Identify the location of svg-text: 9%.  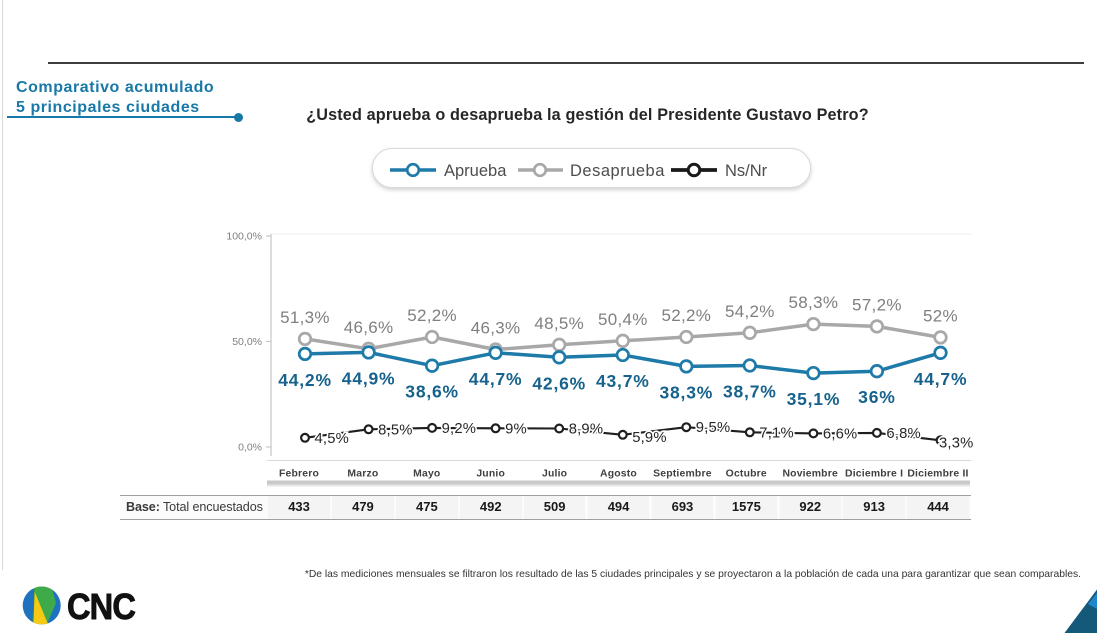
(516, 429).